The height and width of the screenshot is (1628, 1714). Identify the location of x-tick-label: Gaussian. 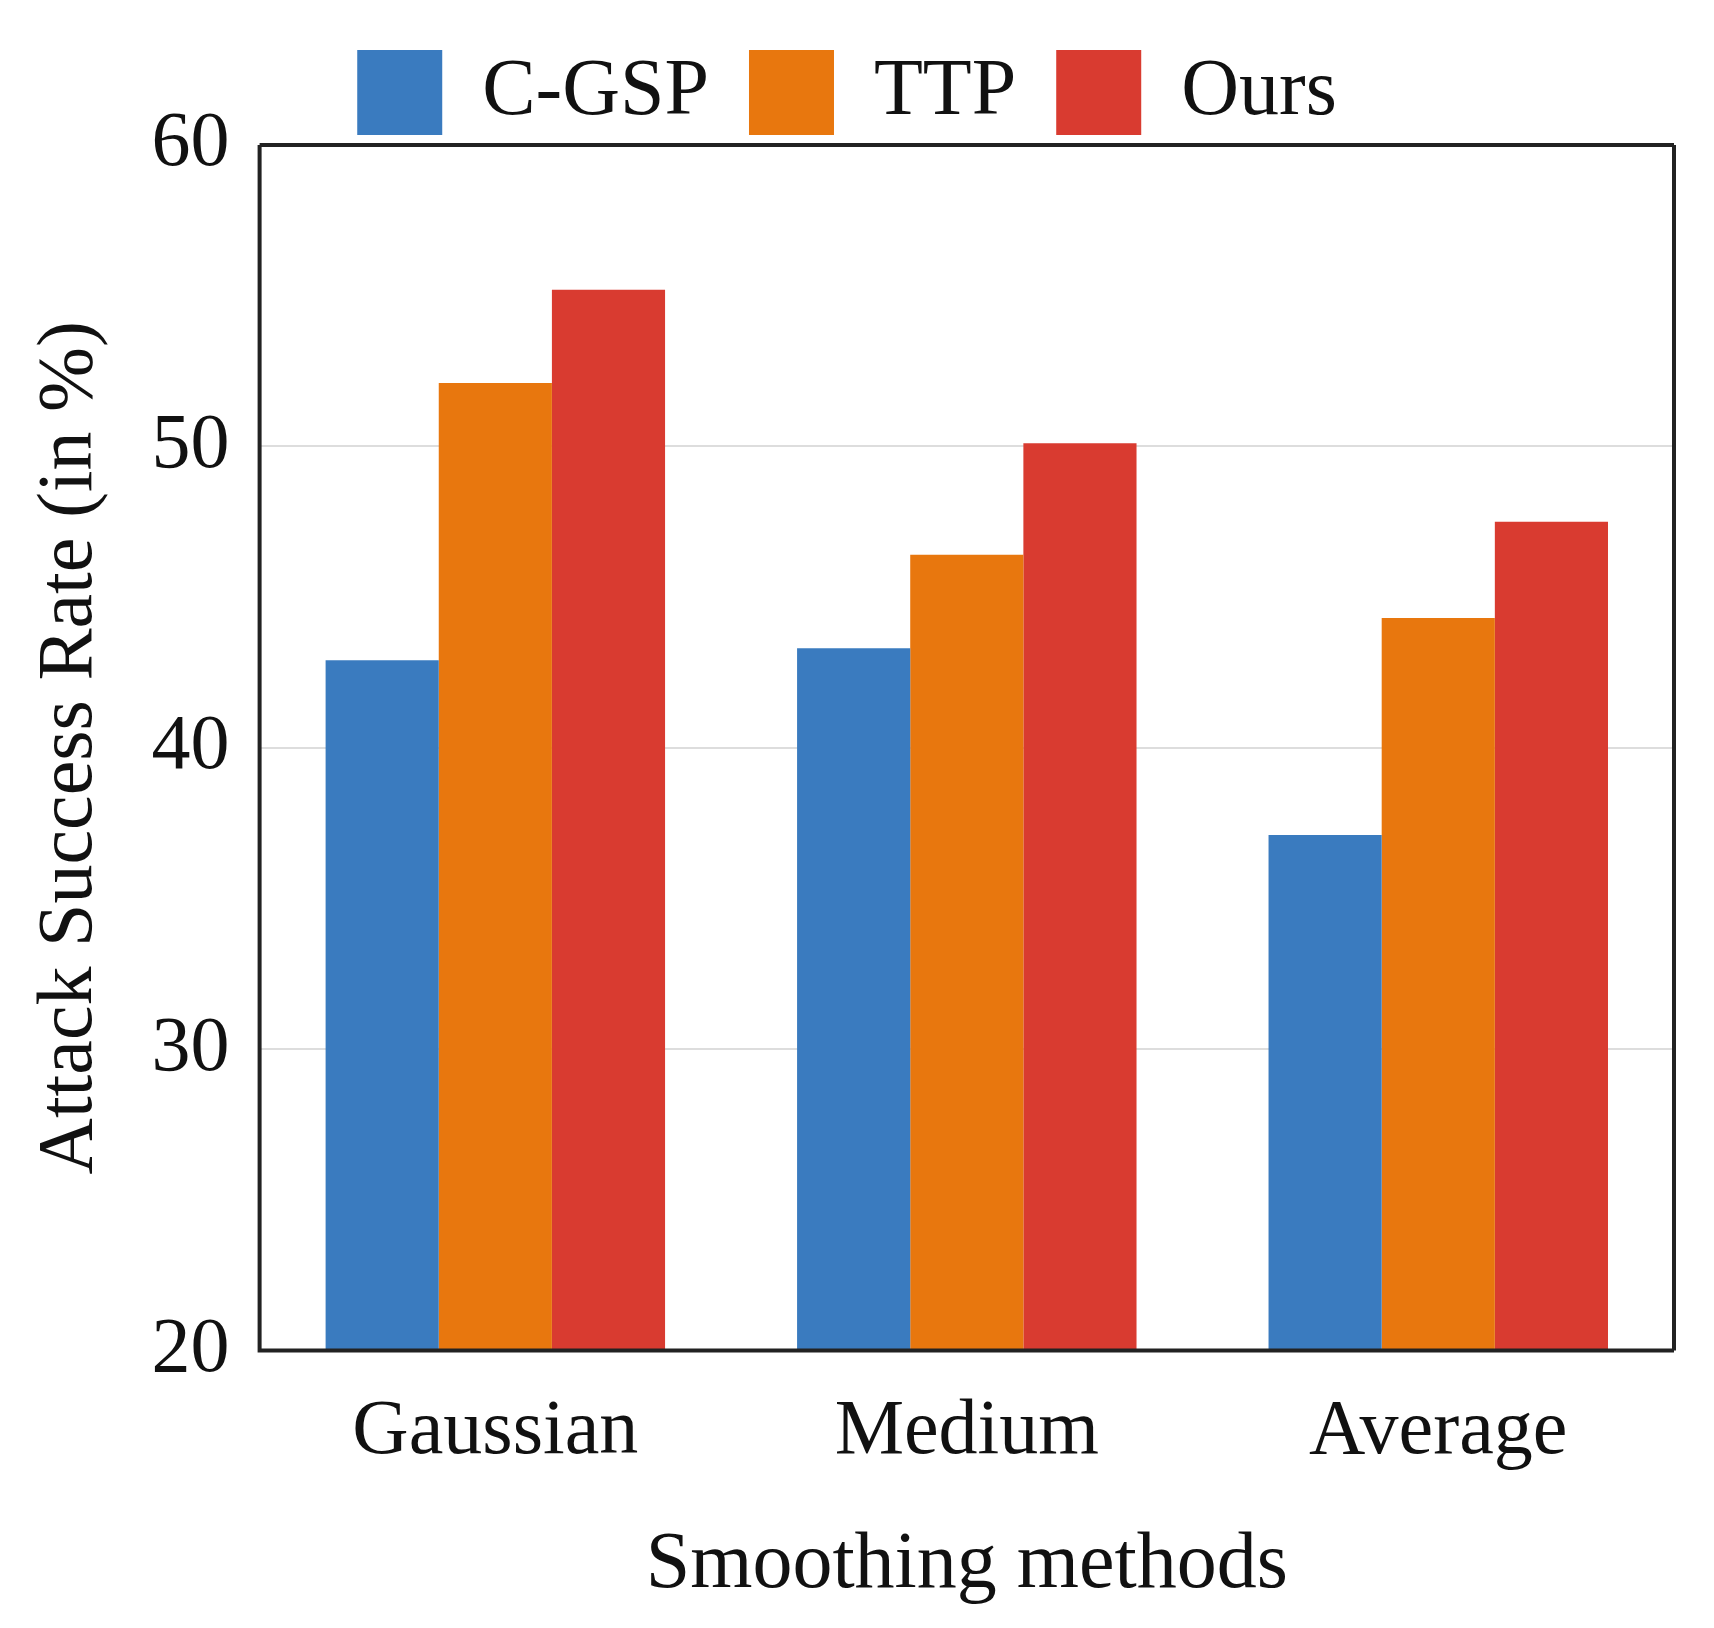
(495, 1426).